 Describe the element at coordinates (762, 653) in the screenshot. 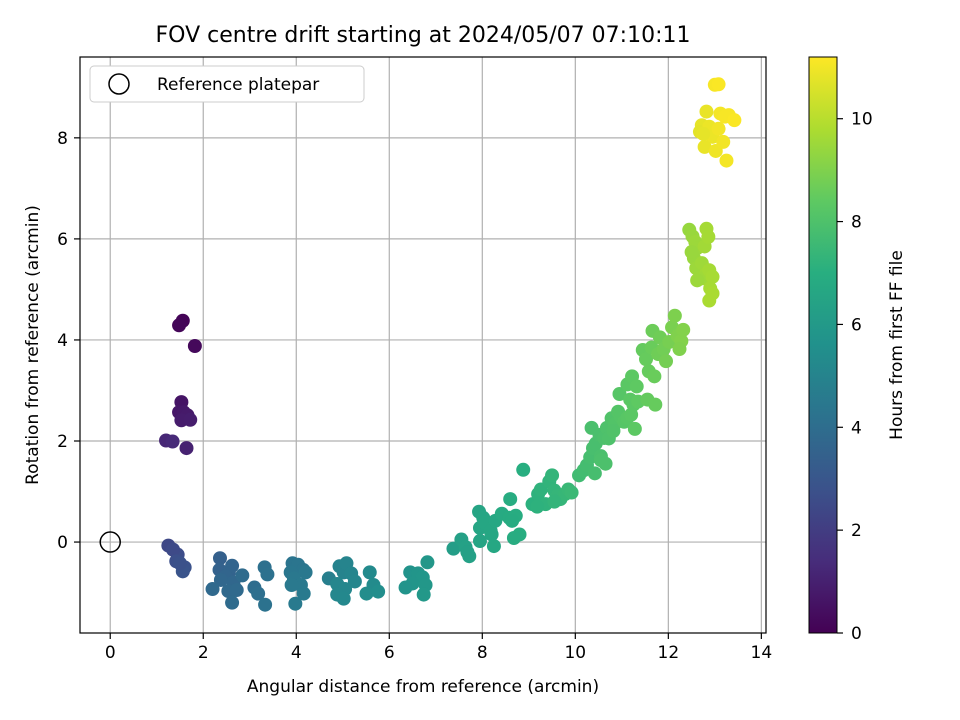

I see `x-tick-label: 14` at that location.